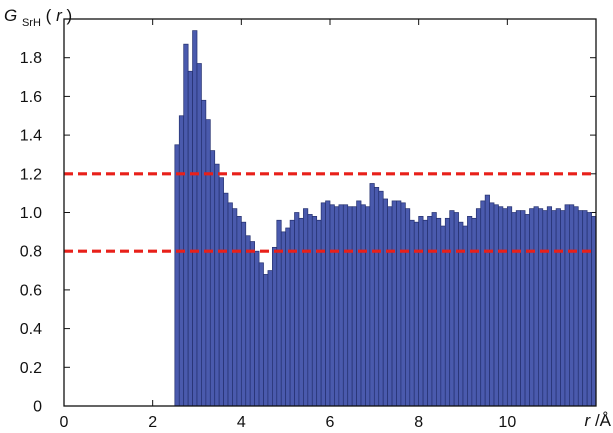 Image resolution: width=613 pixels, height=433 pixels. Describe the element at coordinates (31, 368) in the screenshot. I see `y-tick-label: 0.2` at that location.